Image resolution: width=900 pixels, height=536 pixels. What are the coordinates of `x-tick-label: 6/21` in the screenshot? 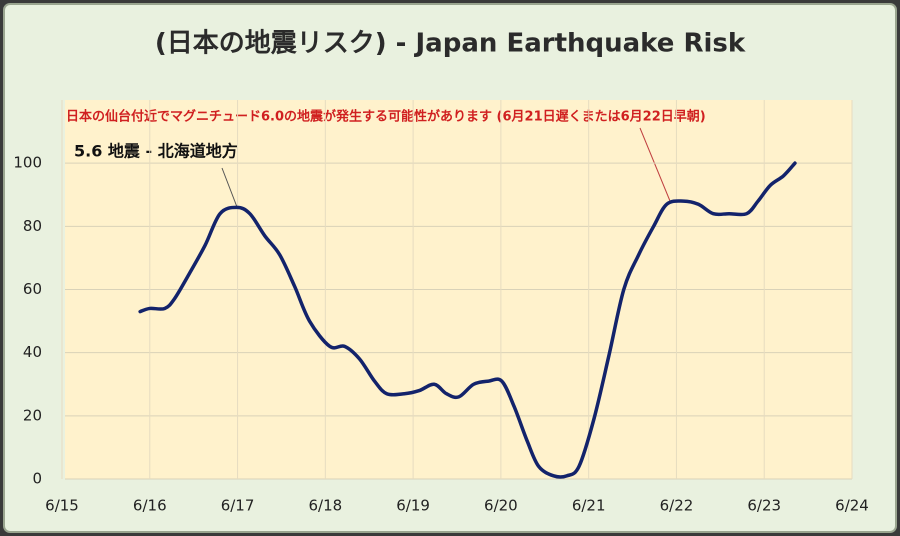 It's located at (589, 506).